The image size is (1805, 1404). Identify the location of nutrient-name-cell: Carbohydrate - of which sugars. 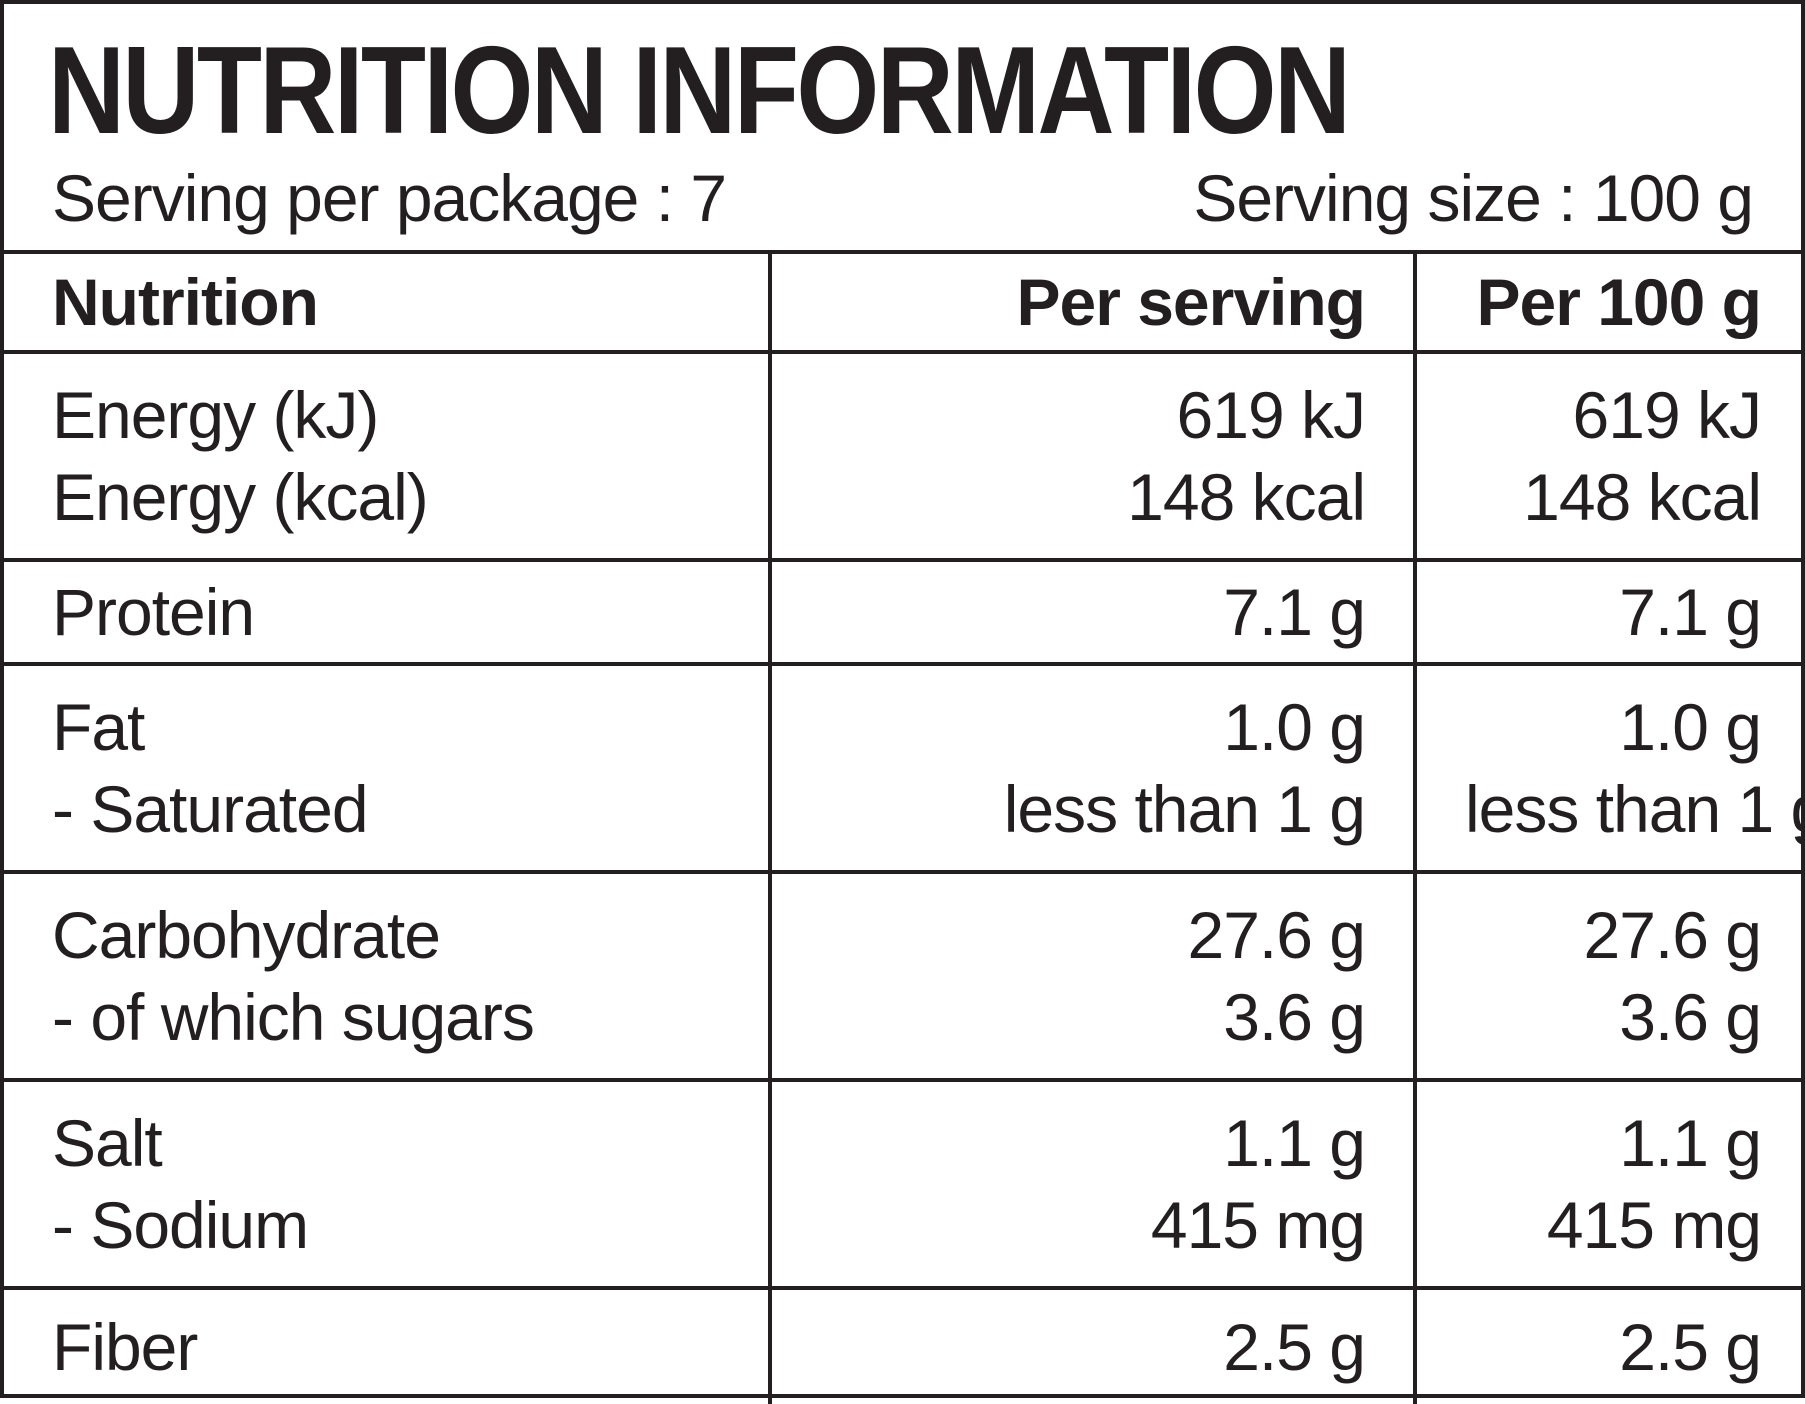
(388, 976).